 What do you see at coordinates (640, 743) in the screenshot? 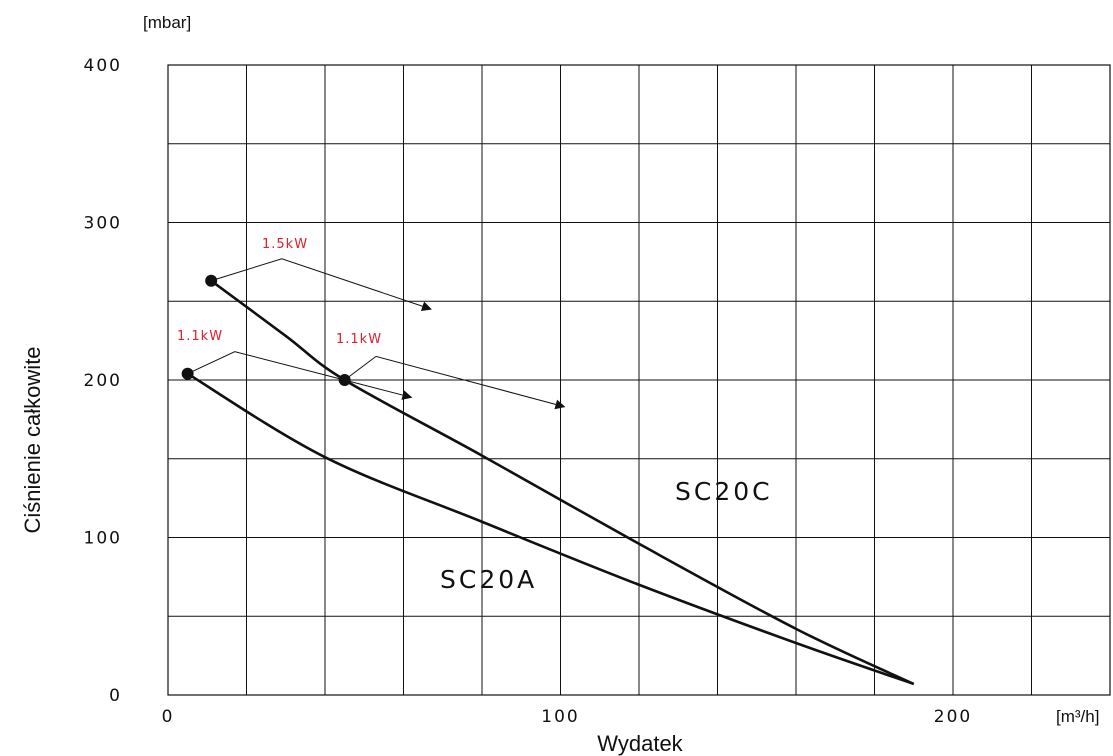
I see `x-axis-title: Wydatek` at bounding box center [640, 743].